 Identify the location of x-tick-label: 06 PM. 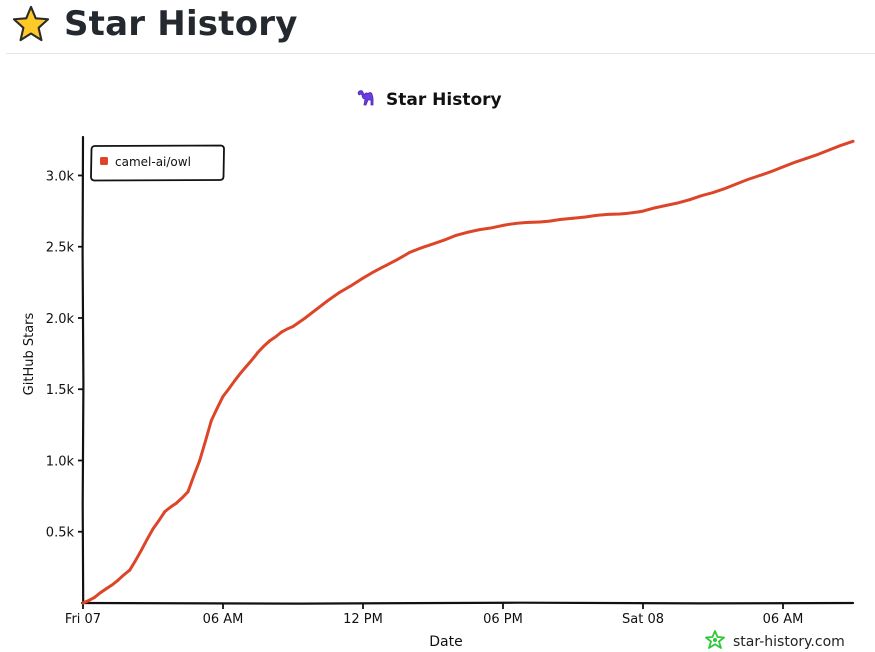
(503, 619).